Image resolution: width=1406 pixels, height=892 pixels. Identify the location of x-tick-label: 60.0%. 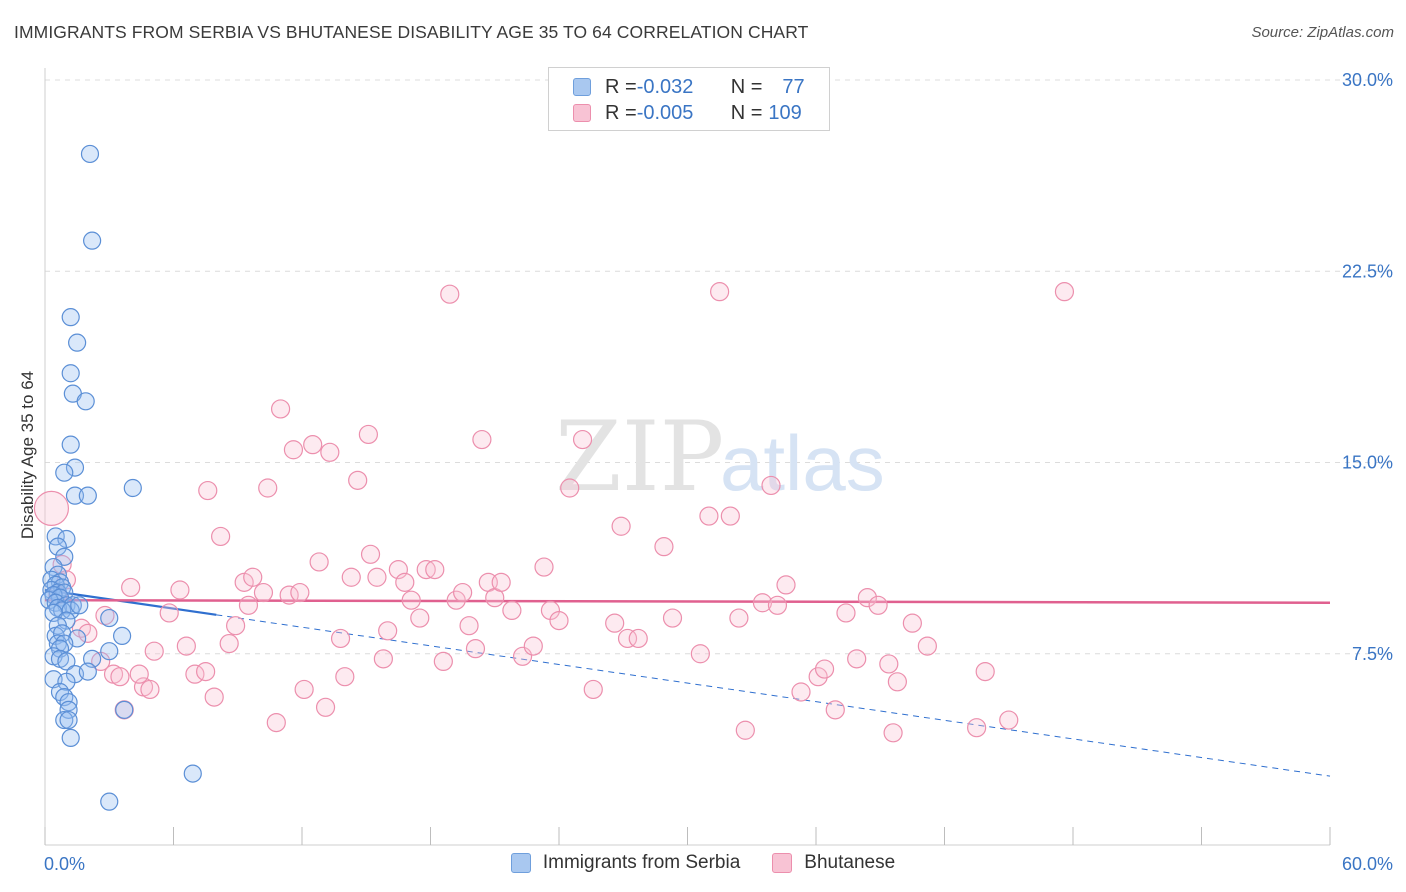
(1367, 864).